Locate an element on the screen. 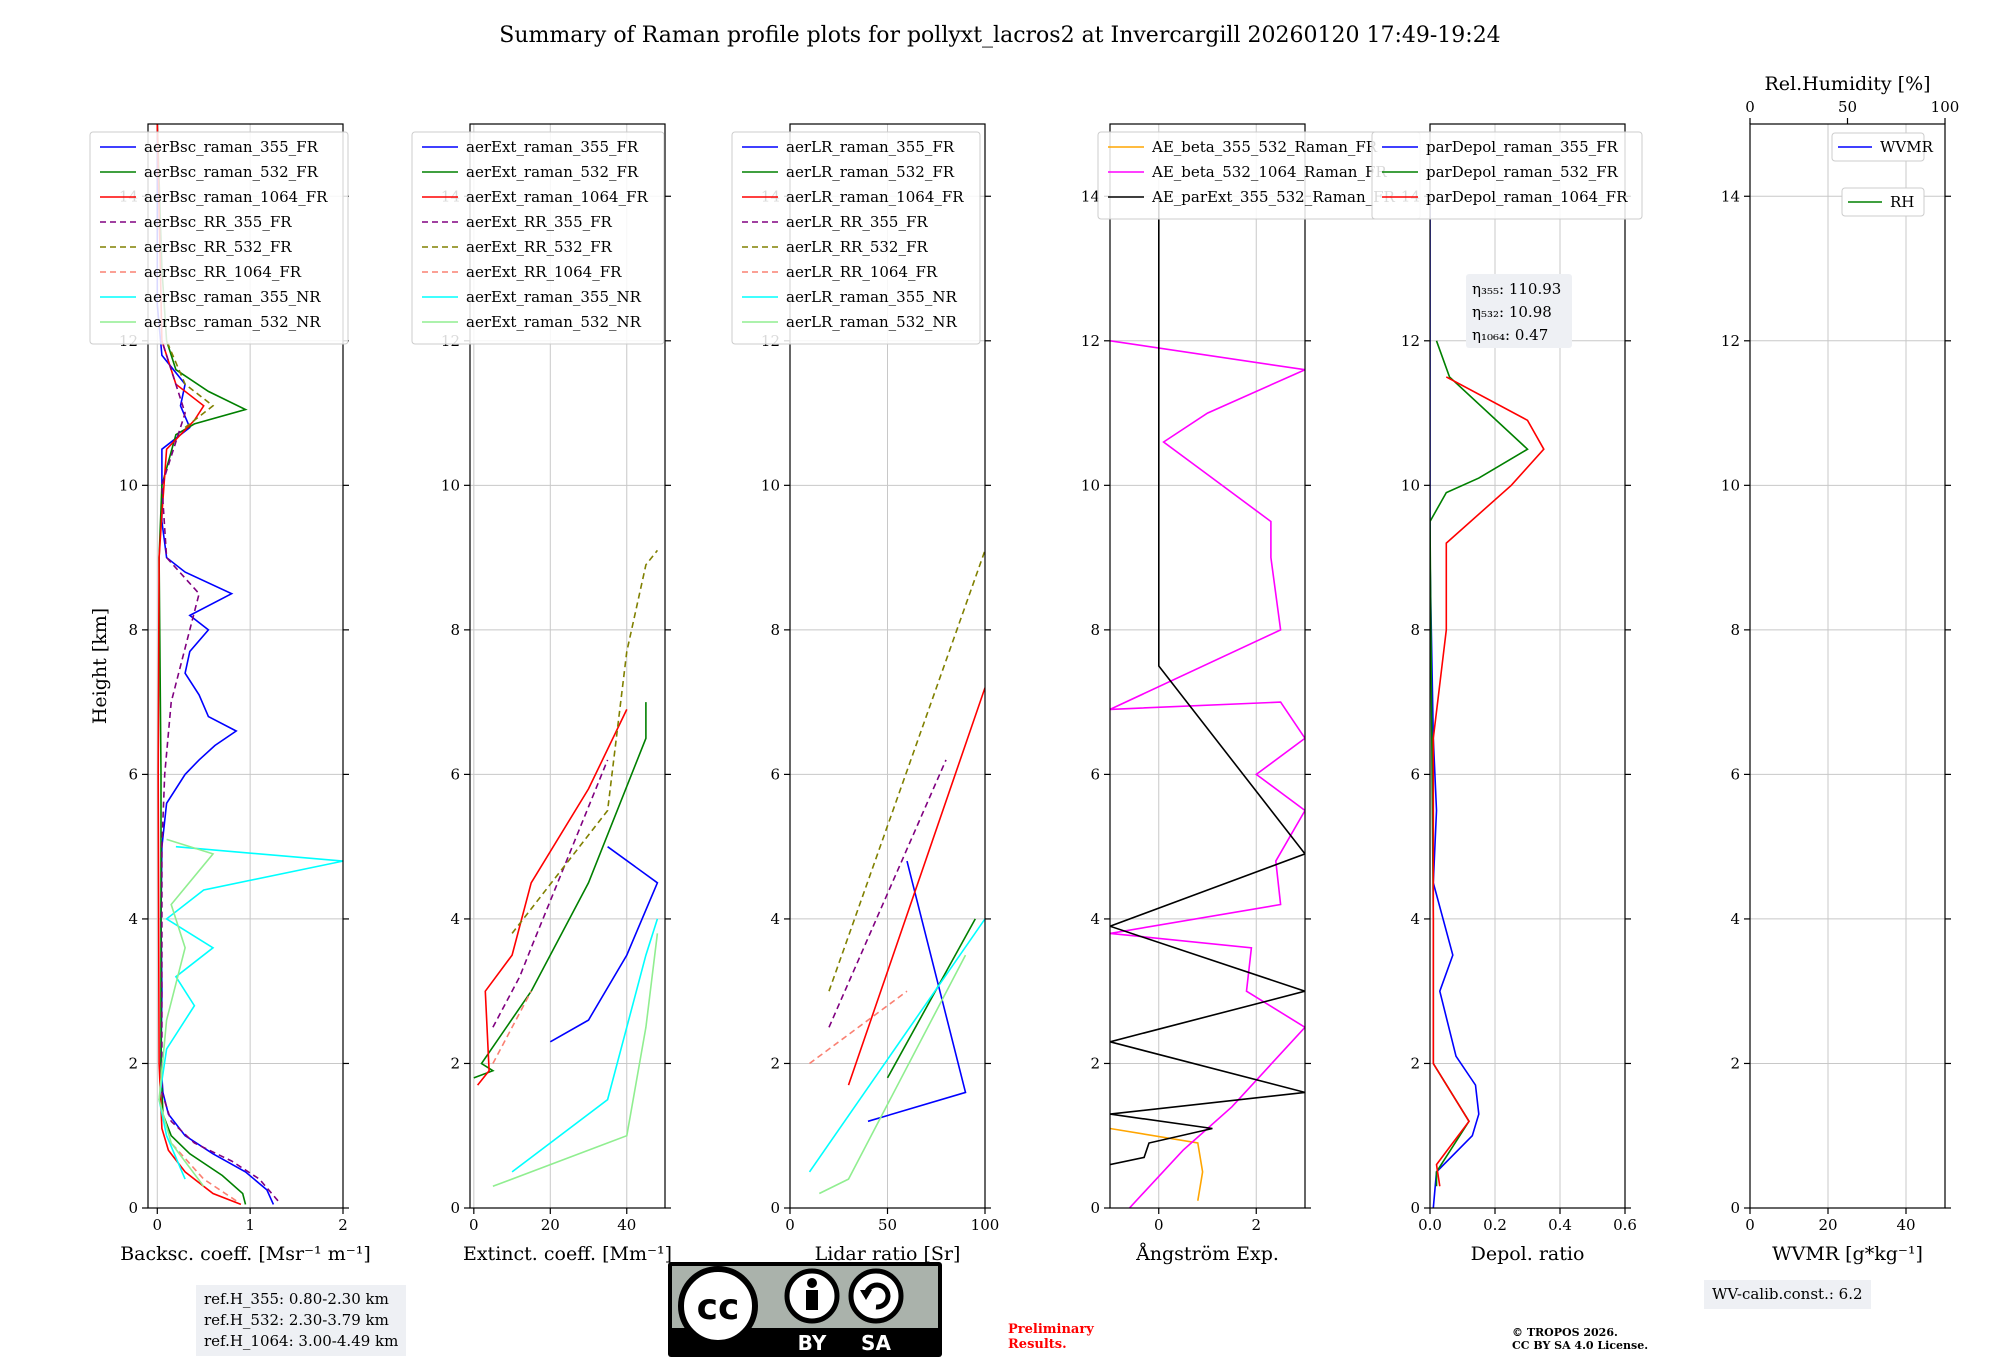  attribution-head is located at coordinates (812, 1283).